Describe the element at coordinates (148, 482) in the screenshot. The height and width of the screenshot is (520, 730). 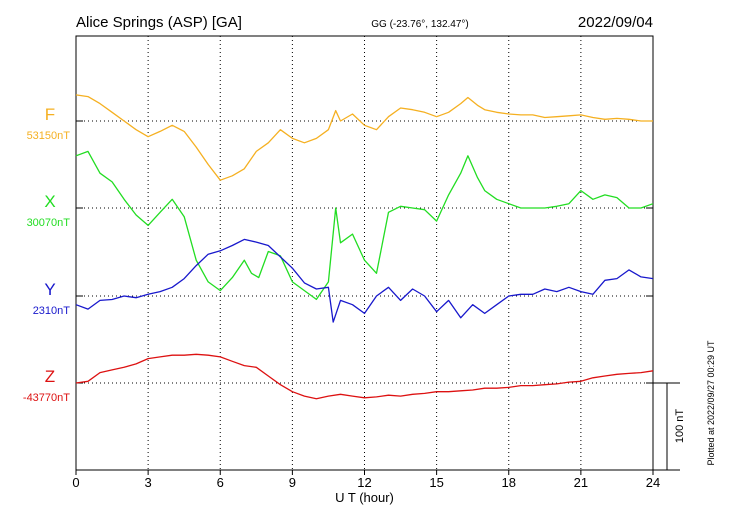
I see `x-tick-label: 3` at that location.